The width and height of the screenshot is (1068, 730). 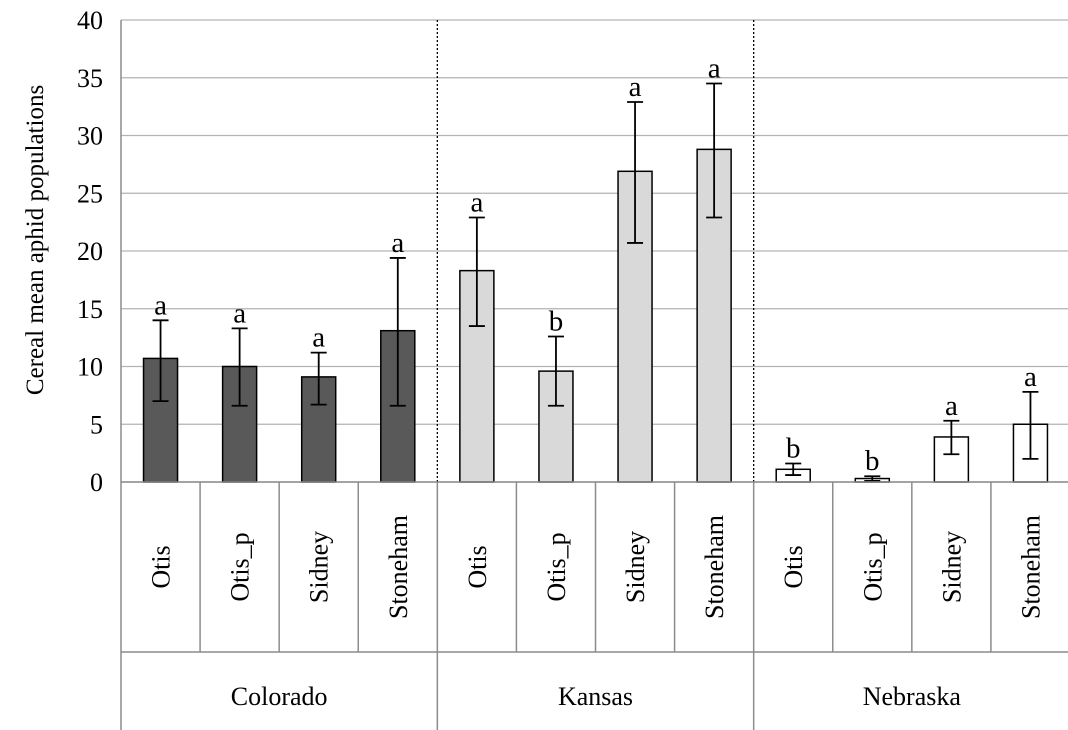 What do you see at coordinates (96, 424) in the screenshot?
I see `y-tick-label: 5` at bounding box center [96, 424].